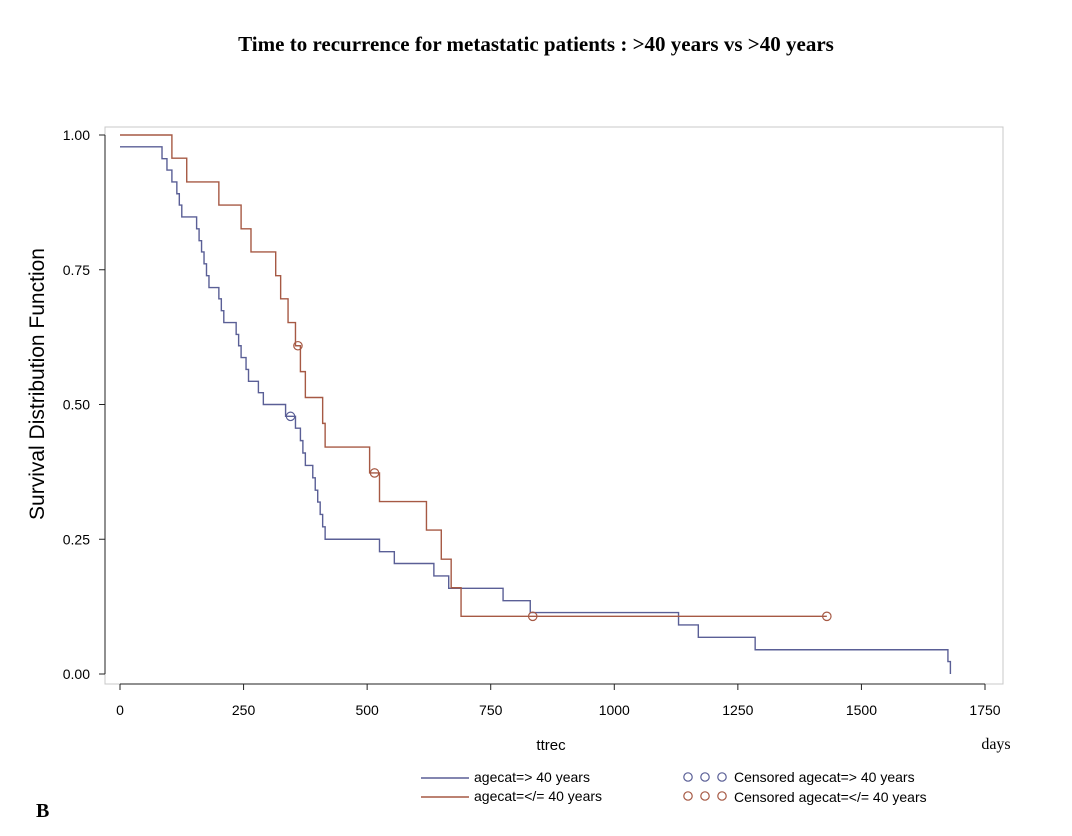 The image size is (1072, 836). What do you see at coordinates (824, 777) in the screenshot?
I see `legend-censor-label-series-0: Censored agecat=> 40 years` at bounding box center [824, 777].